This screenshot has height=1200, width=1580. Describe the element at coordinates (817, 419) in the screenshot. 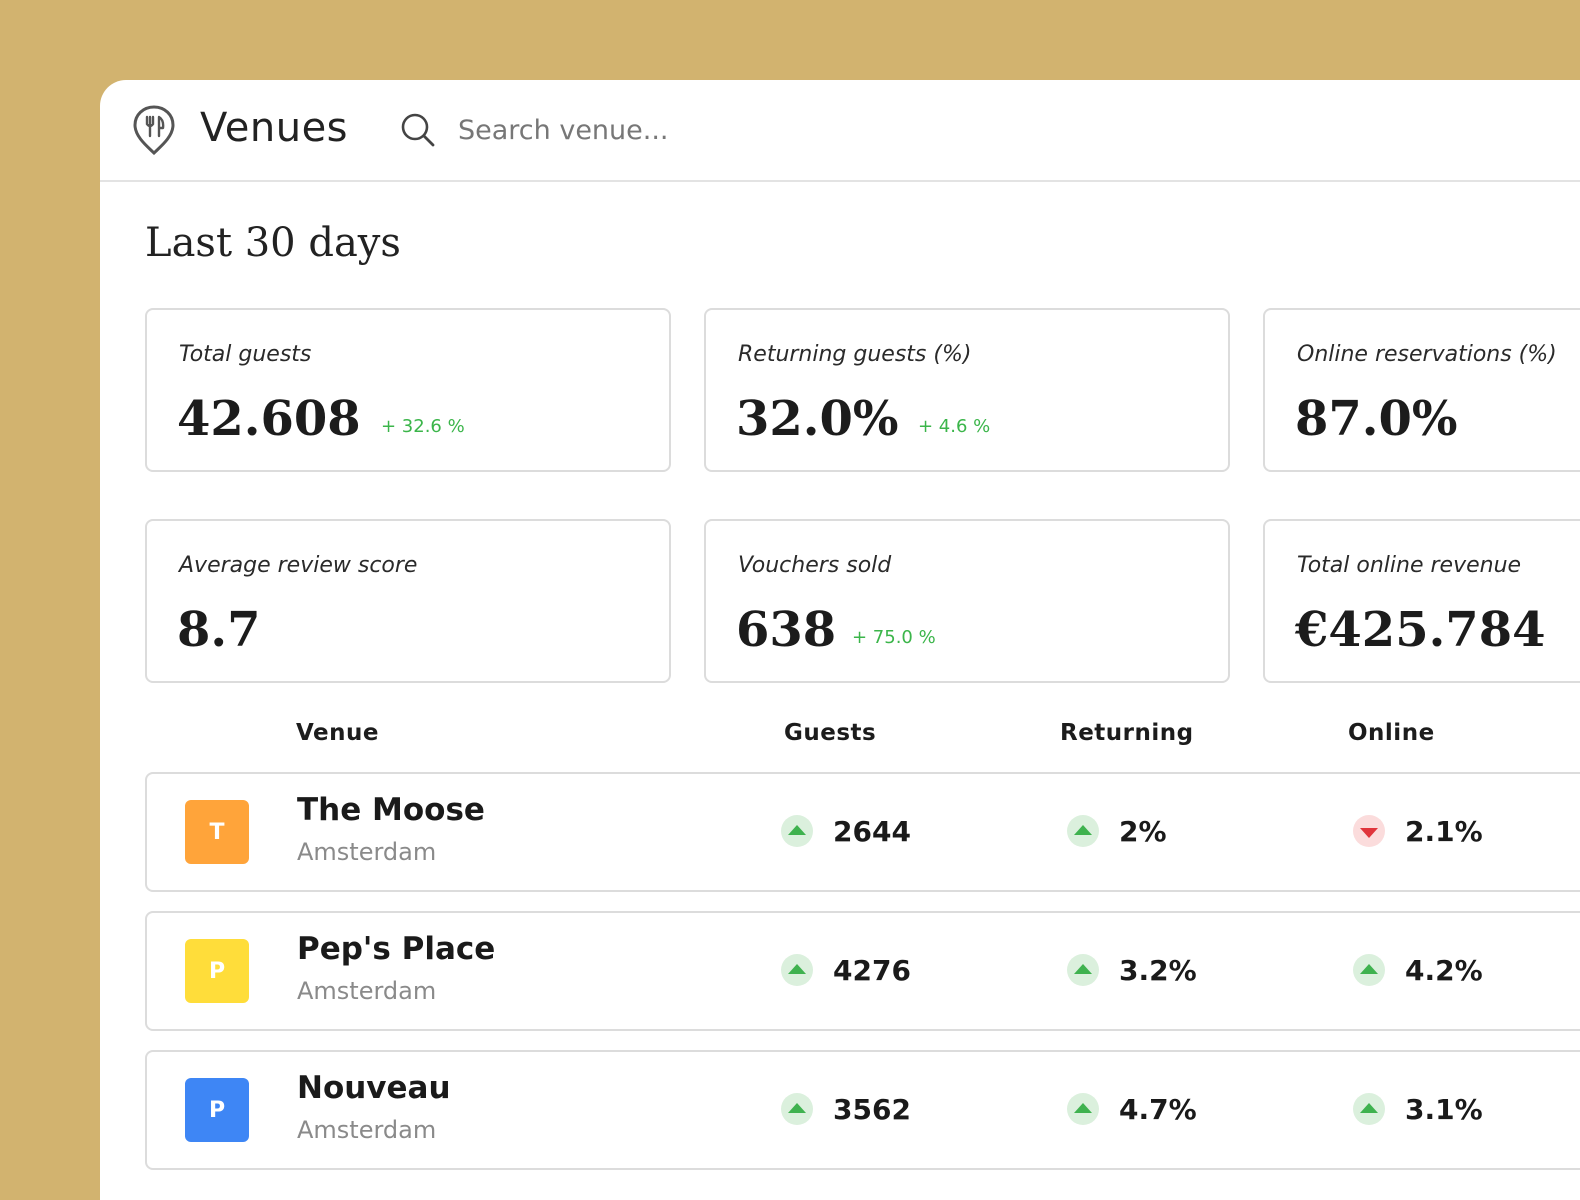

I see `stat-value: 32.0%` at that location.